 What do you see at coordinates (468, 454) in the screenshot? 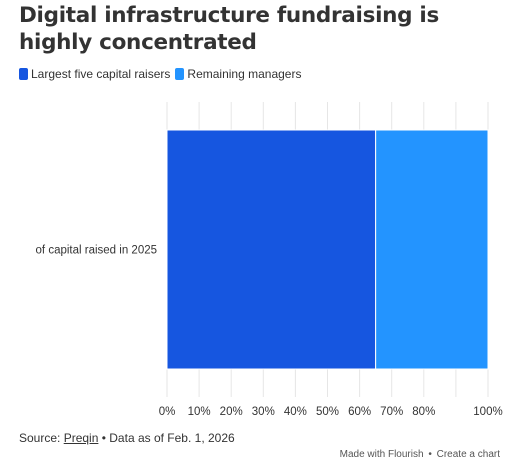
I see `create-chart-link: Create a chart` at bounding box center [468, 454].